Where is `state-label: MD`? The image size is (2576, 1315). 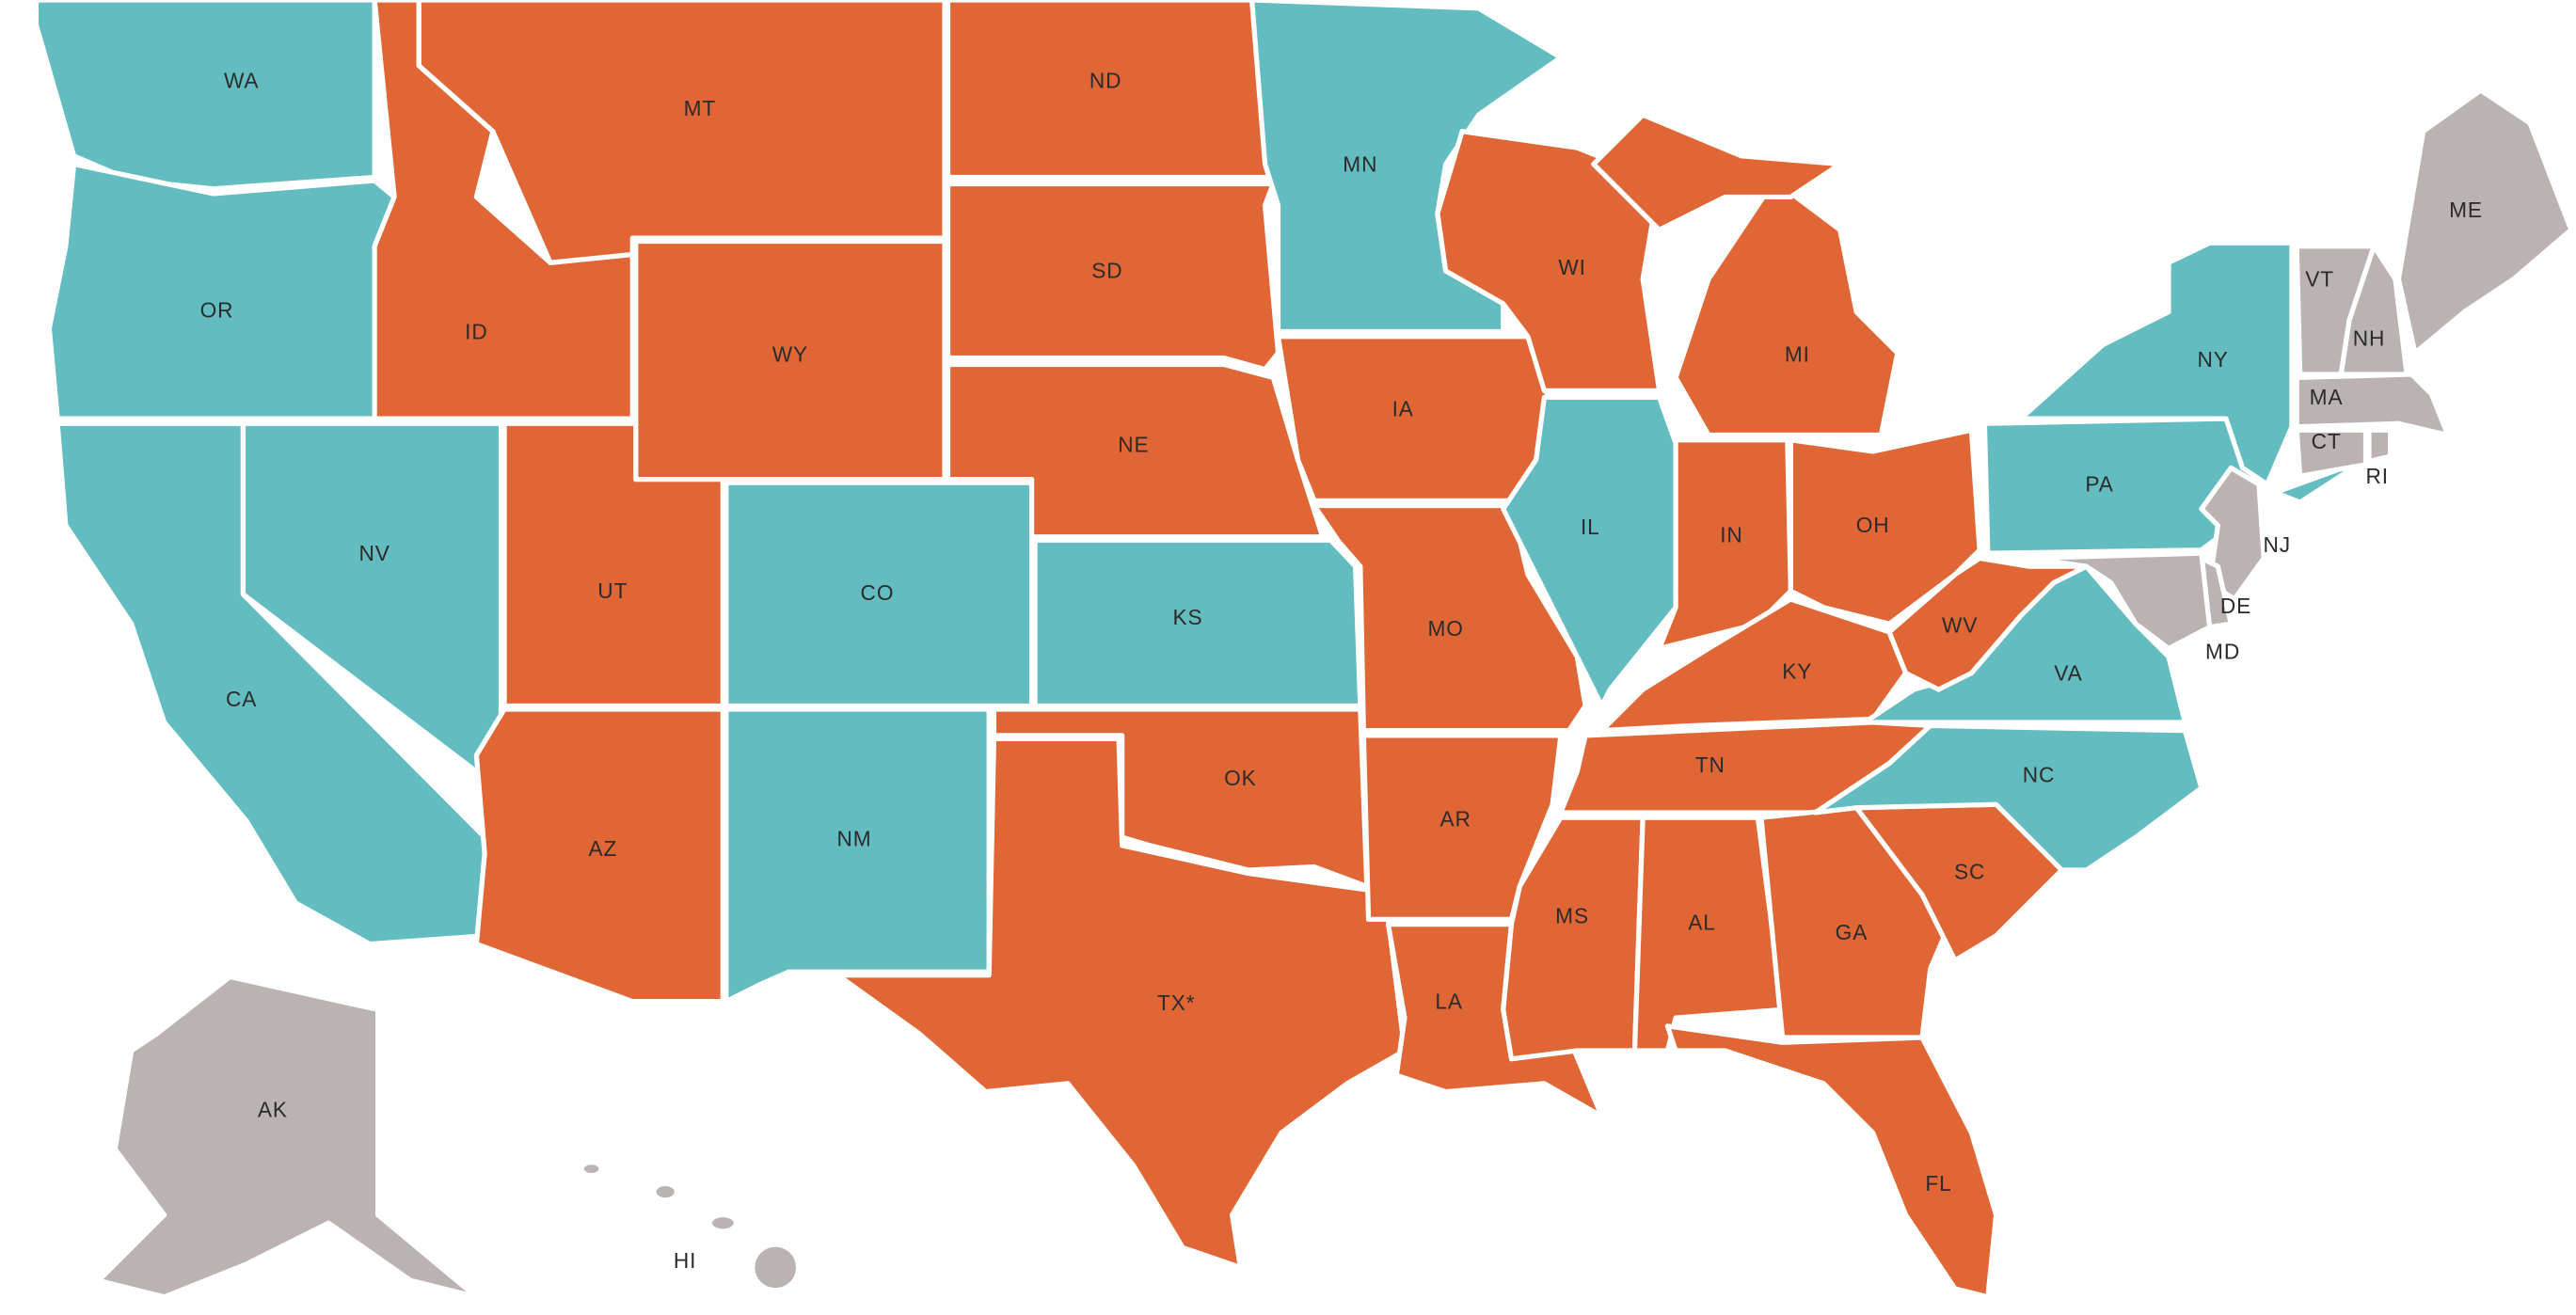 state-label: MD is located at coordinates (2222, 652).